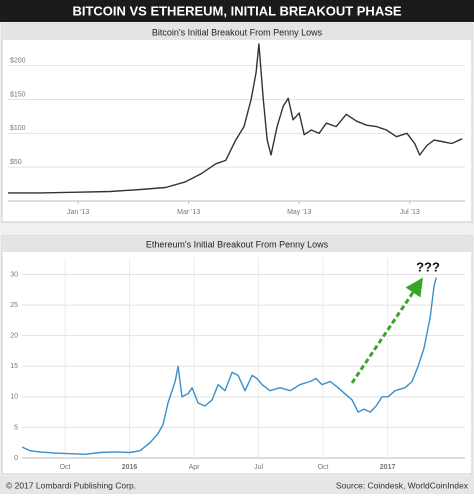  What do you see at coordinates (195, 467) in the screenshot?
I see `x-tick-label: Apr` at bounding box center [195, 467].